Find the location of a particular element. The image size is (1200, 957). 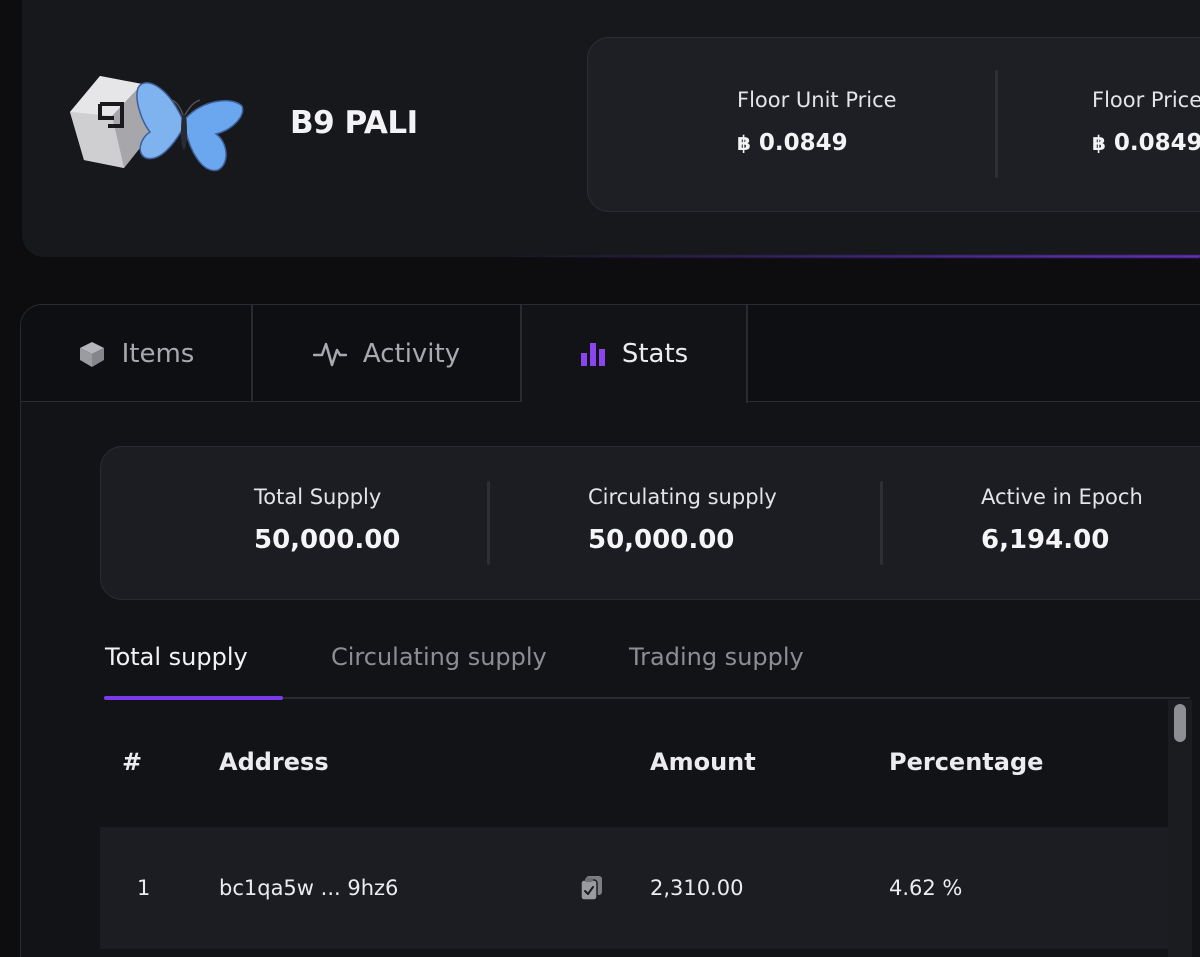

subtab-active-indicator is located at coordinates (193, 698).